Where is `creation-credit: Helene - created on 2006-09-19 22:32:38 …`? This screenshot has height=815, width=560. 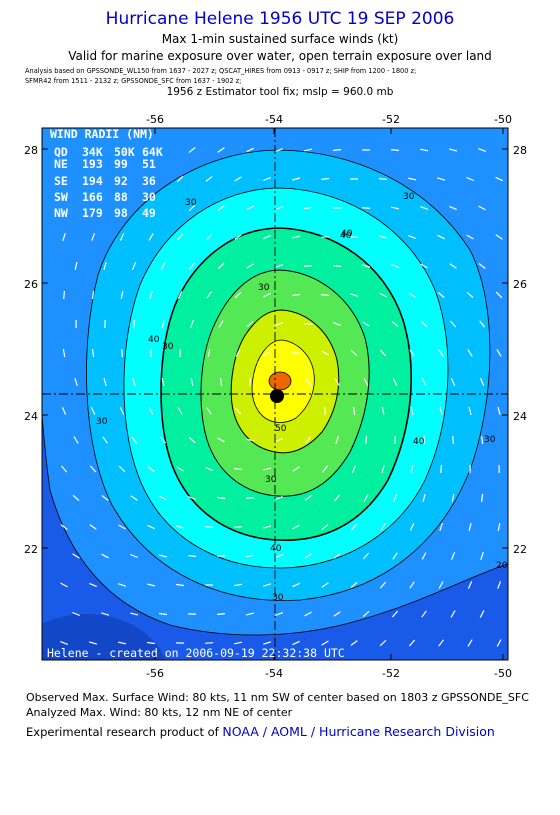 creation-credit: Helene - created on 2006-09-19 22:32:38 … is located at coordinates (196, 653).